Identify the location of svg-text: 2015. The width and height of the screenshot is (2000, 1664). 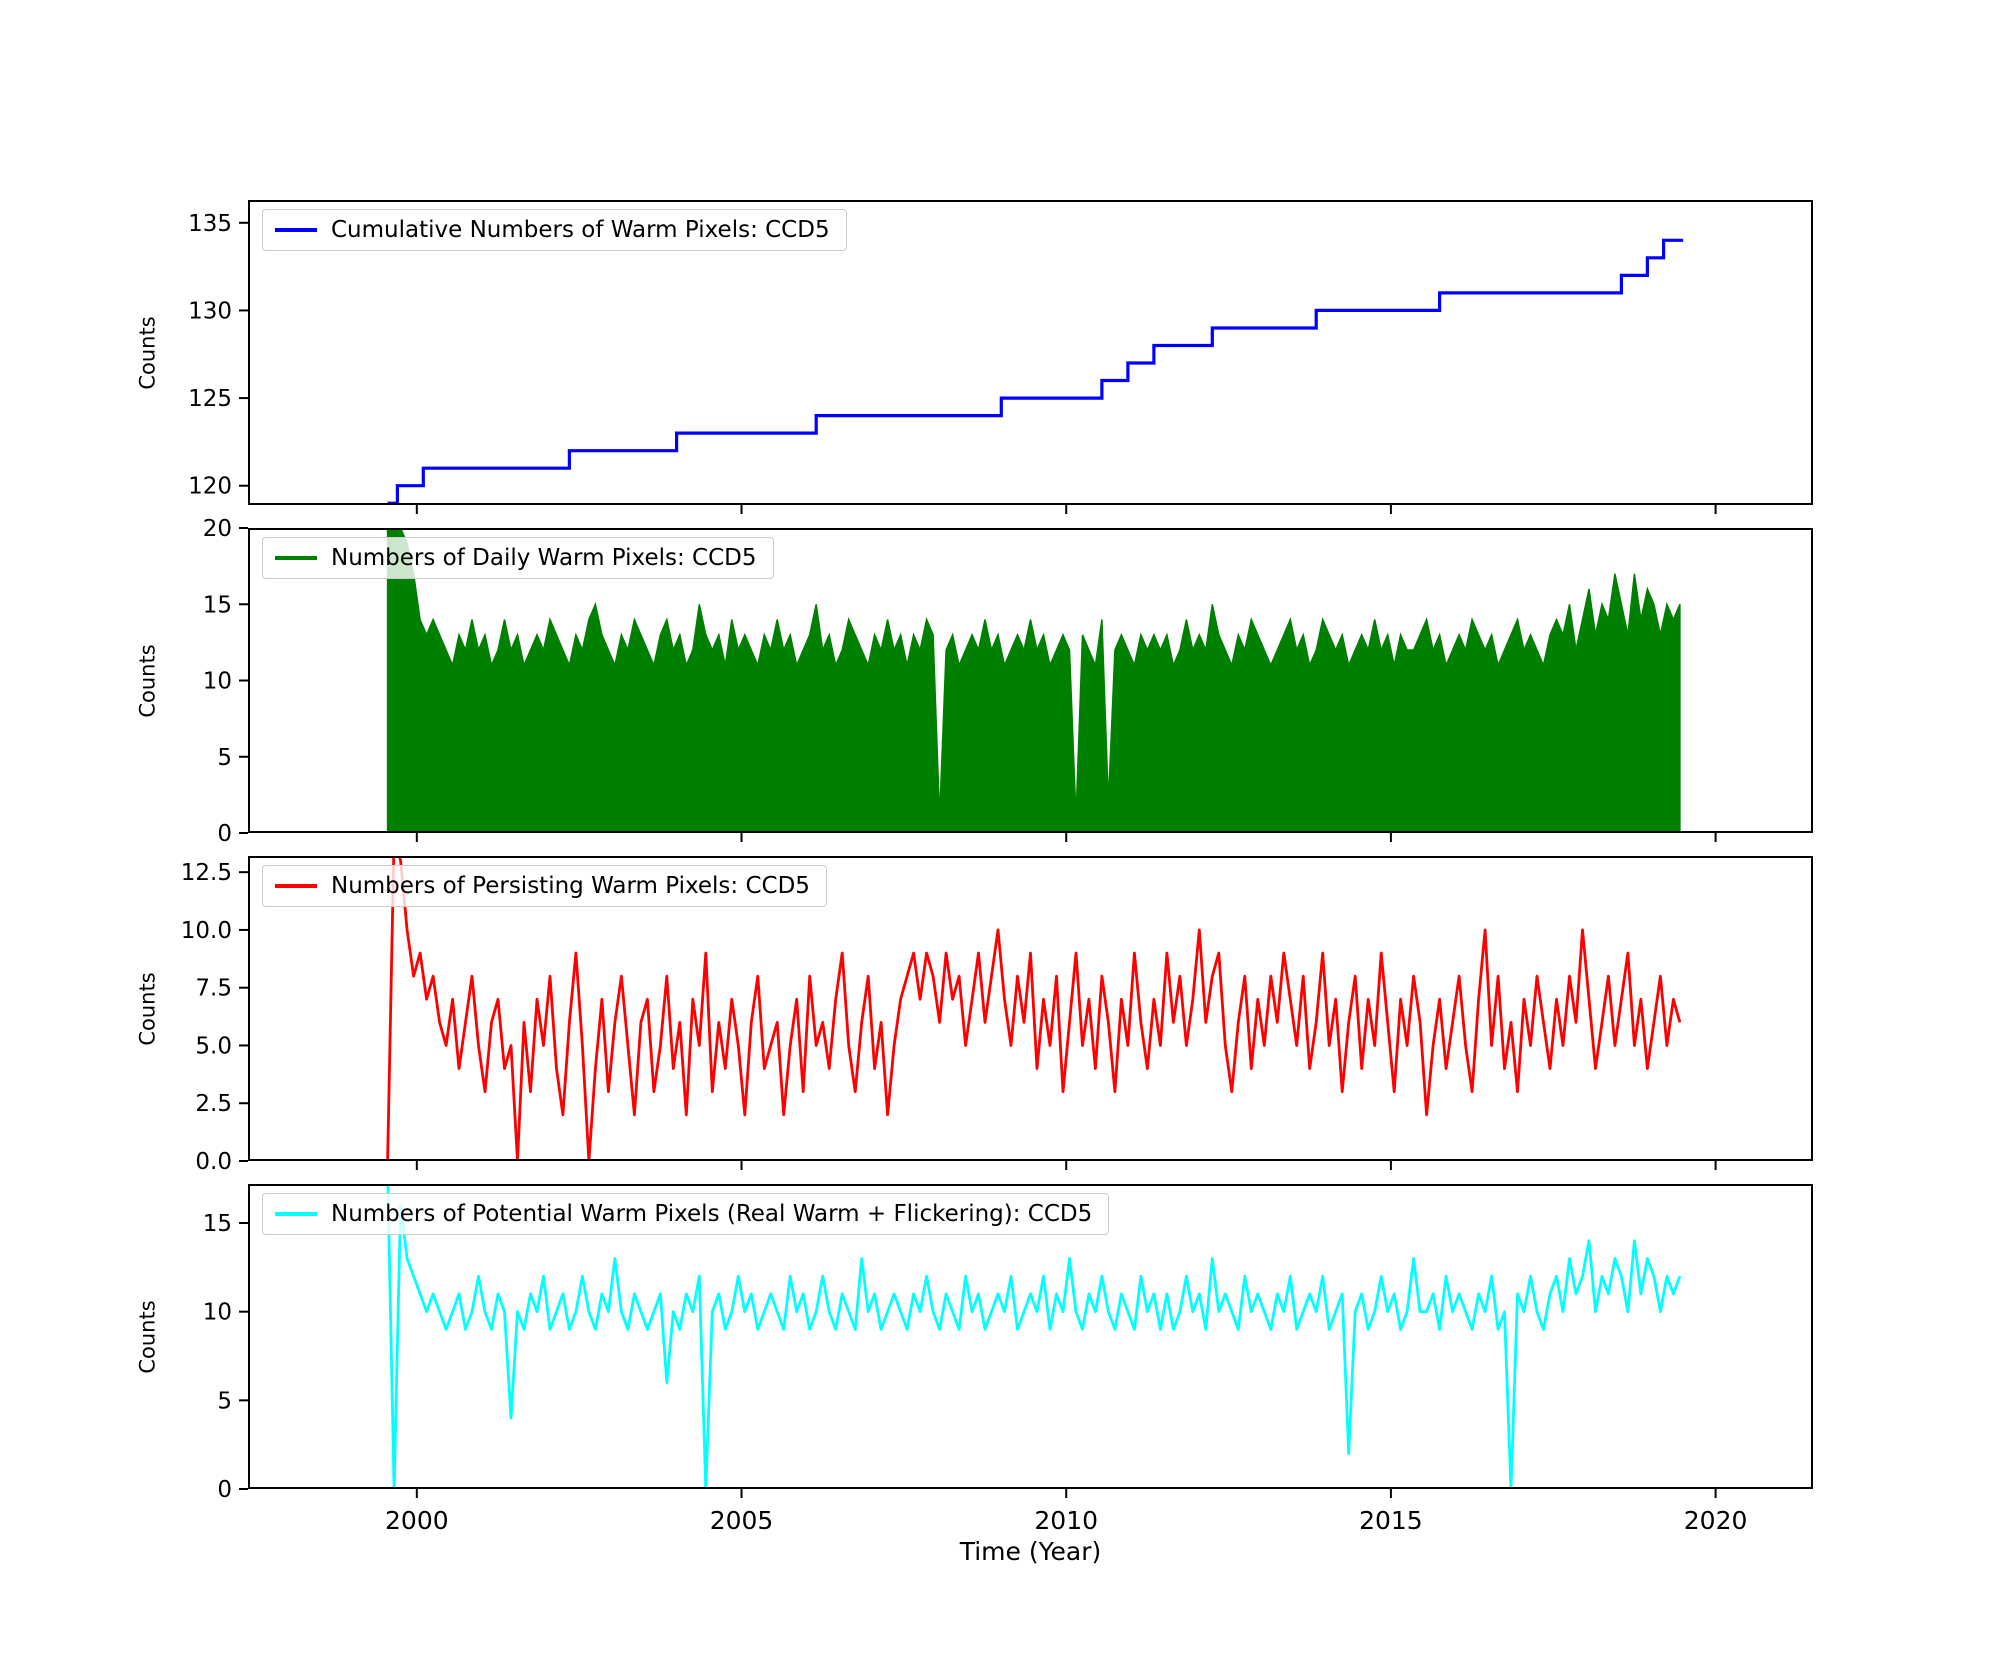
(1391, 1520).